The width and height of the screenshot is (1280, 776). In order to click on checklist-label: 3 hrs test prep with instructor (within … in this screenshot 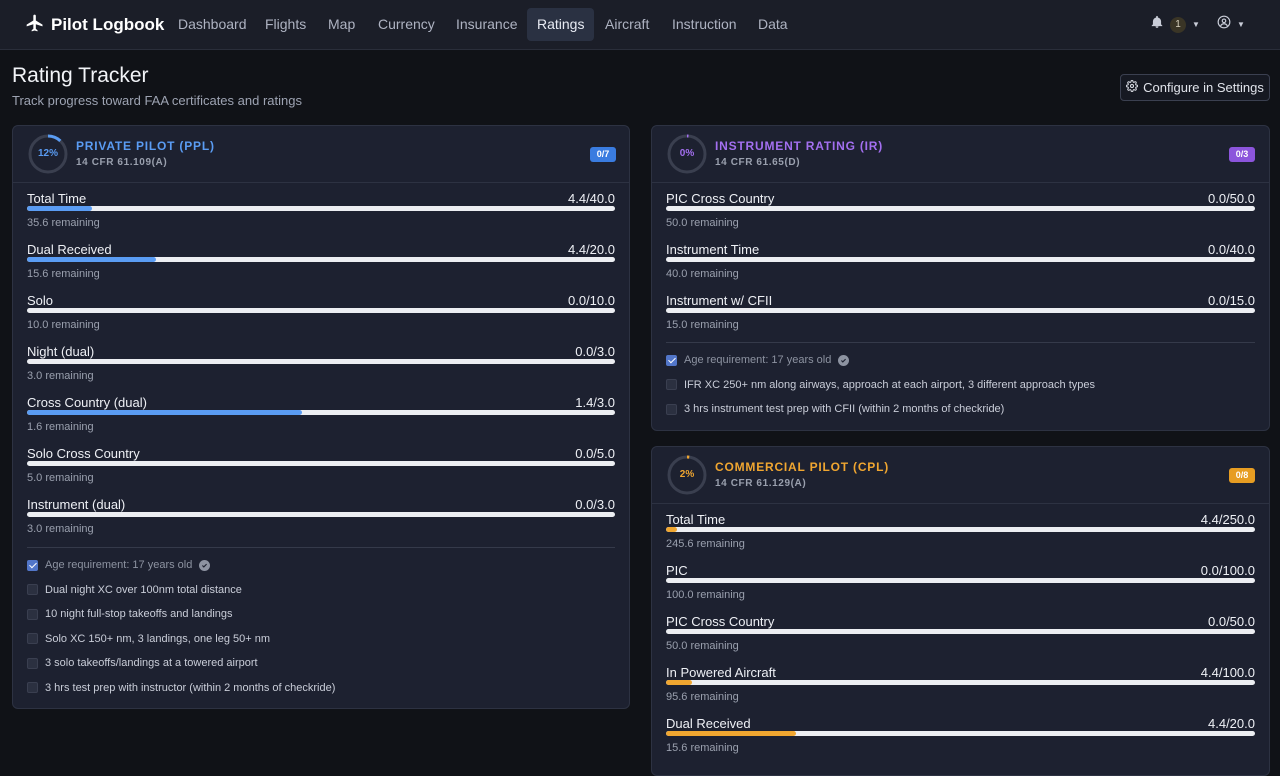, I will do `click(190, 687)`.